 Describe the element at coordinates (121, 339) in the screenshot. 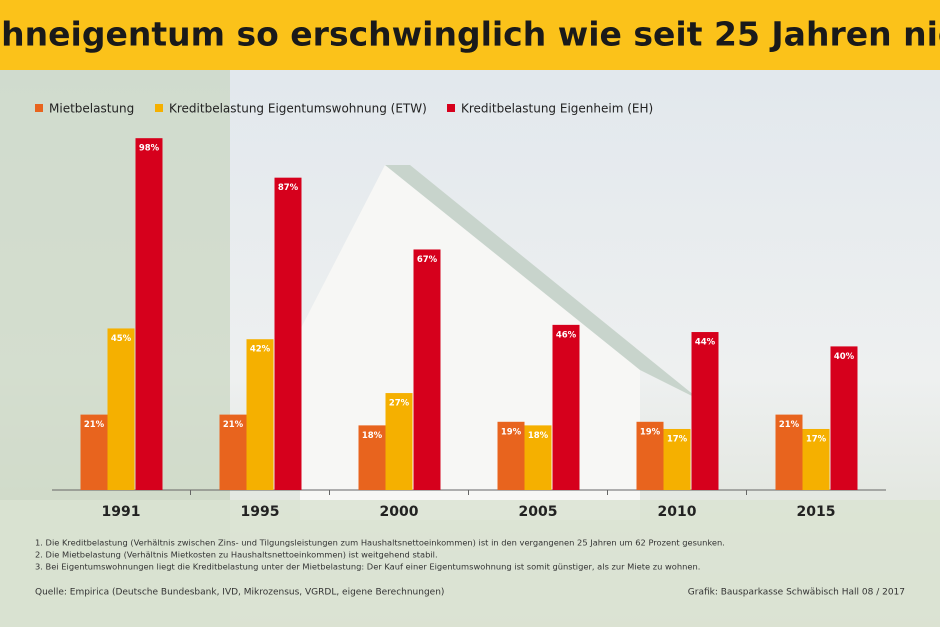

I see `value-label: 45%` at that location.